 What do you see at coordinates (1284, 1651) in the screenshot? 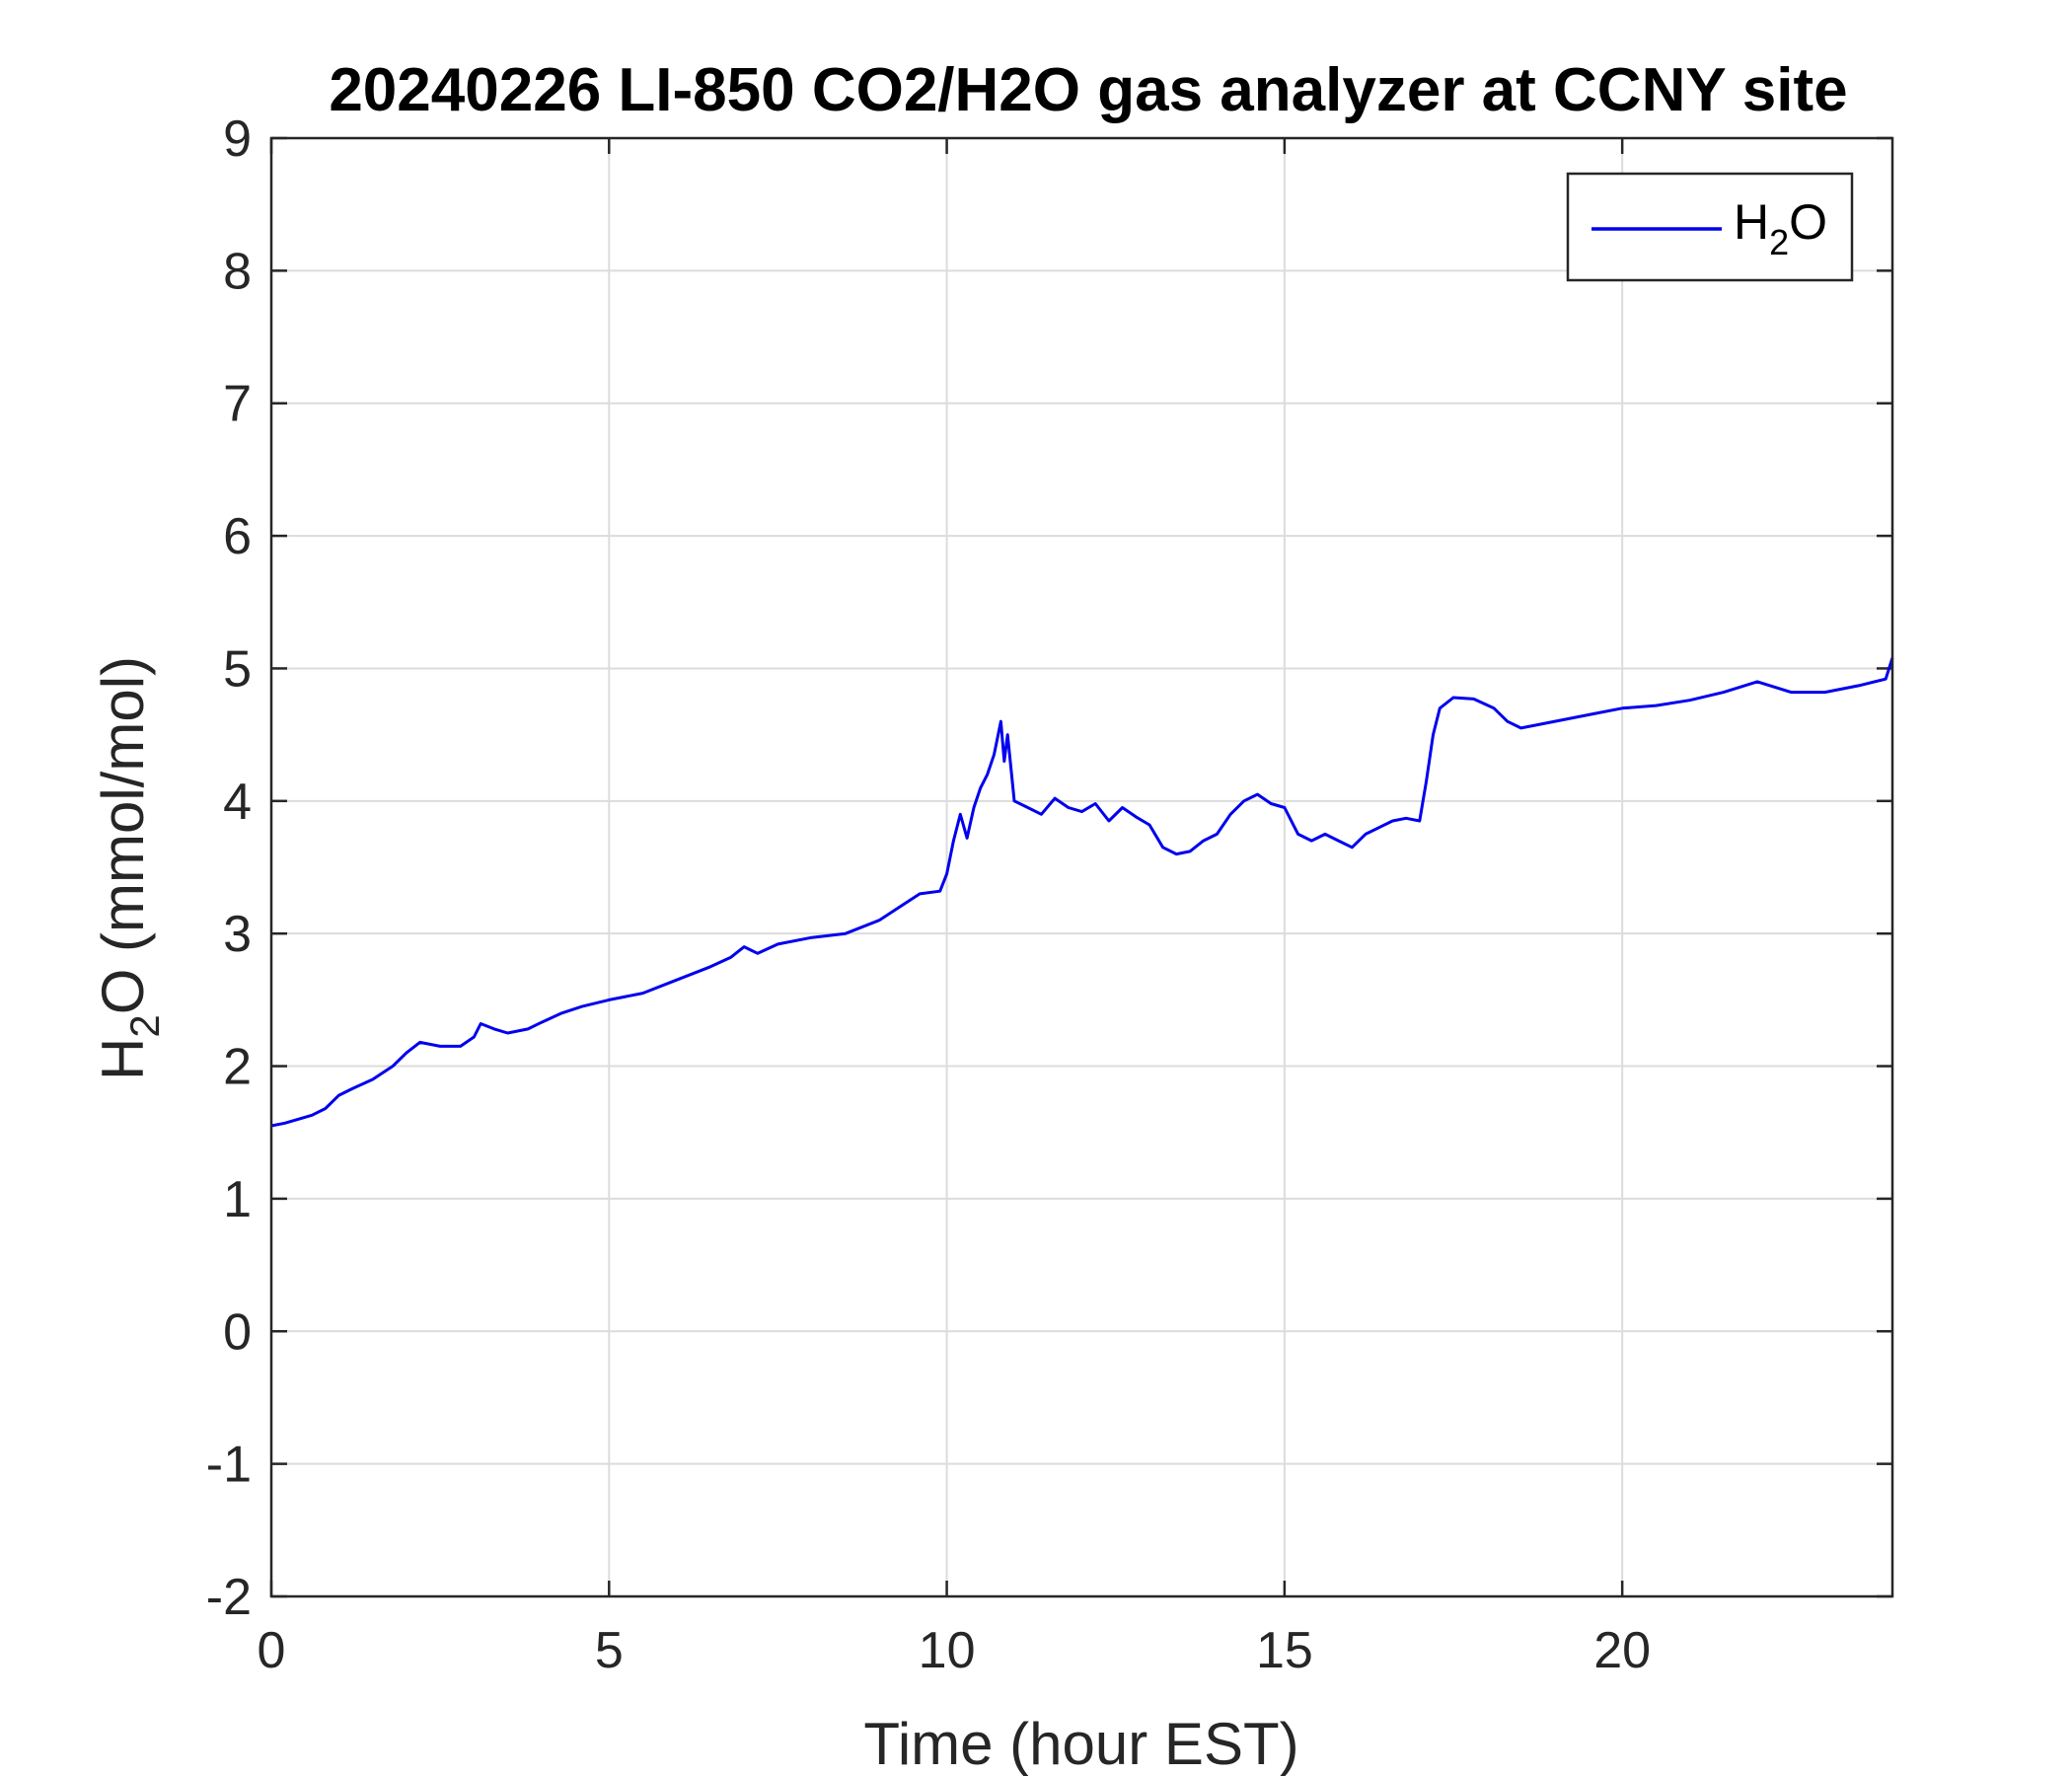
I see `x-tick-label: 15` at bounding box center [1284, 1651].